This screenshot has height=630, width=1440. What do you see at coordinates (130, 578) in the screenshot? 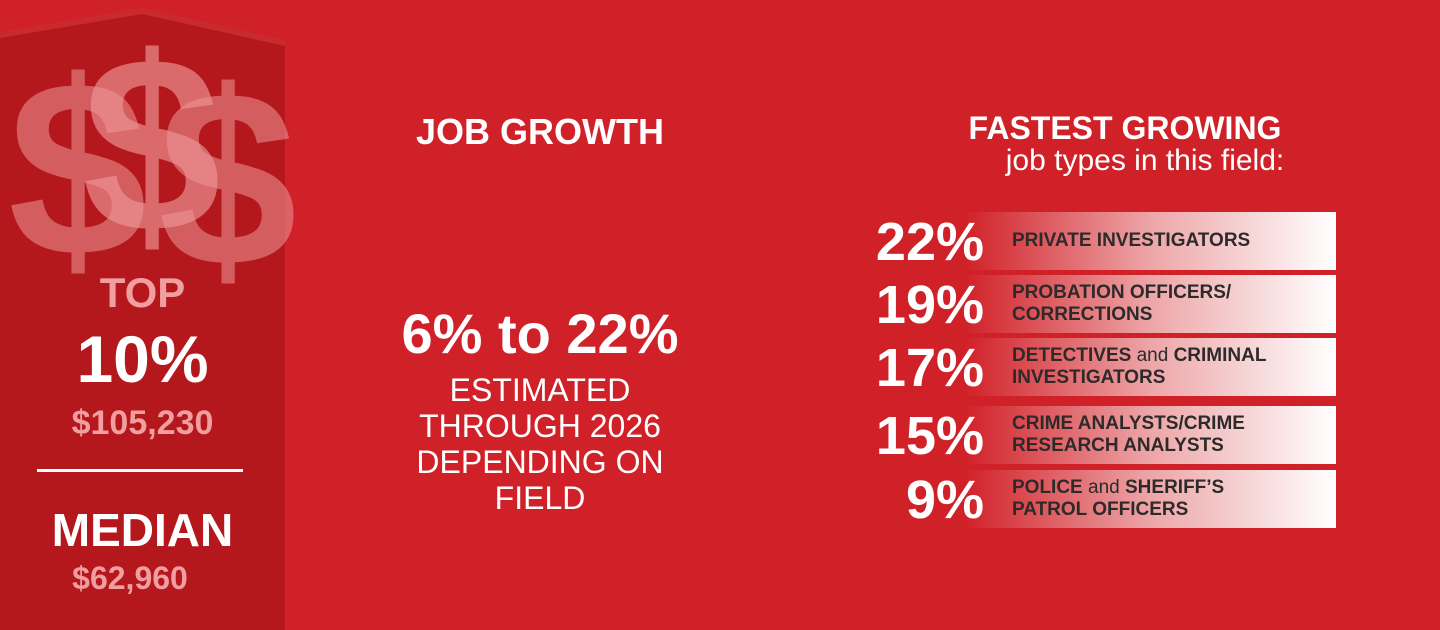
I see `median-salary-amount: $62,960` at bounding box center [130, 578].